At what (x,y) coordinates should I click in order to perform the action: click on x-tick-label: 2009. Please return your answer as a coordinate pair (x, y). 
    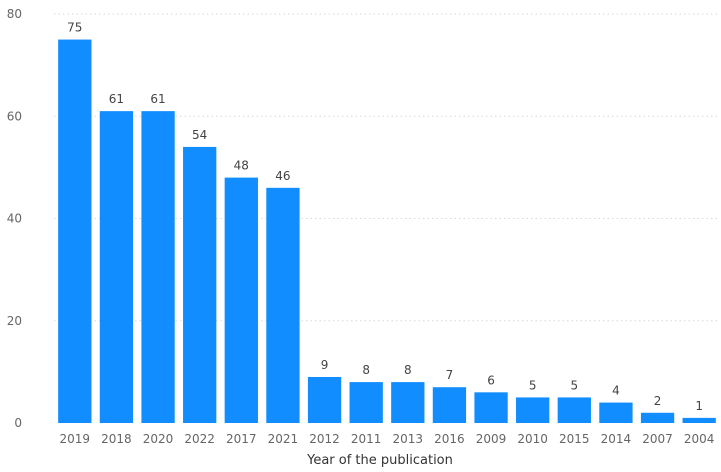
    Looking at the image, I should click on (491, 439).